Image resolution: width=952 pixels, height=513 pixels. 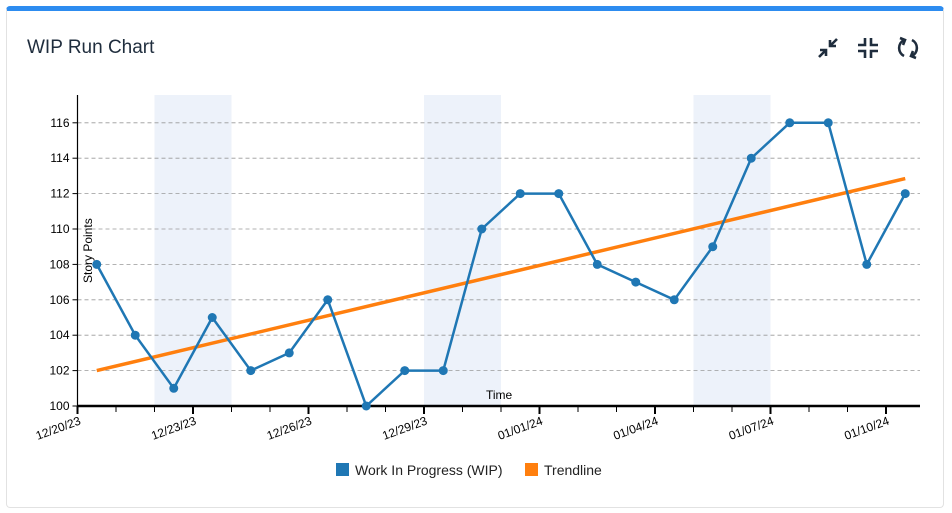 I want to click on x-tick-label: 12/29/23, so click(x=404, y=428).